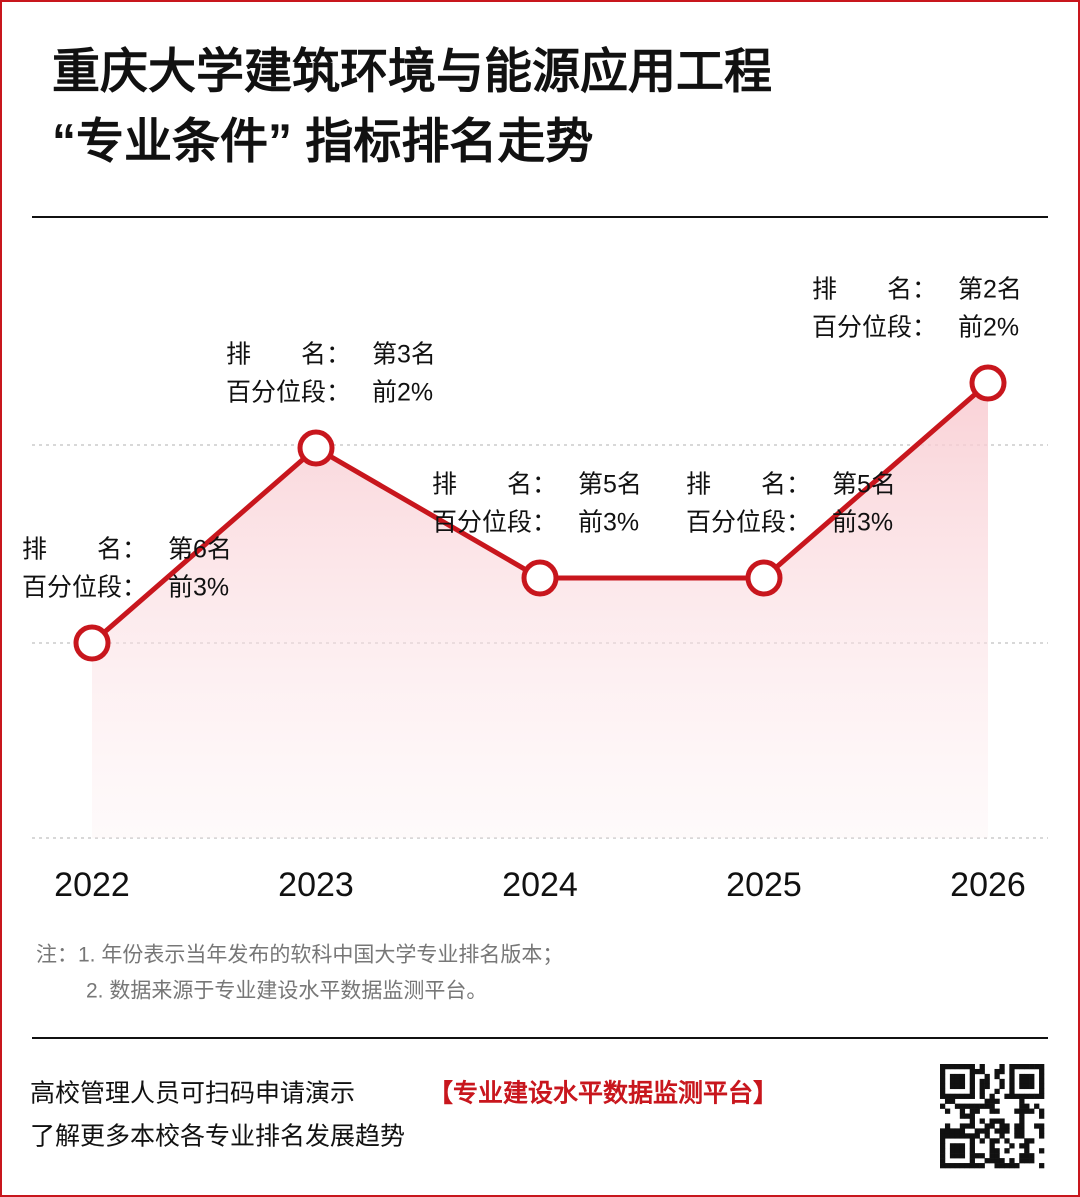  Describe the element at coordinates (494, 523) in the screenshot. I see `percentile-label: 百分位段：` at that location.